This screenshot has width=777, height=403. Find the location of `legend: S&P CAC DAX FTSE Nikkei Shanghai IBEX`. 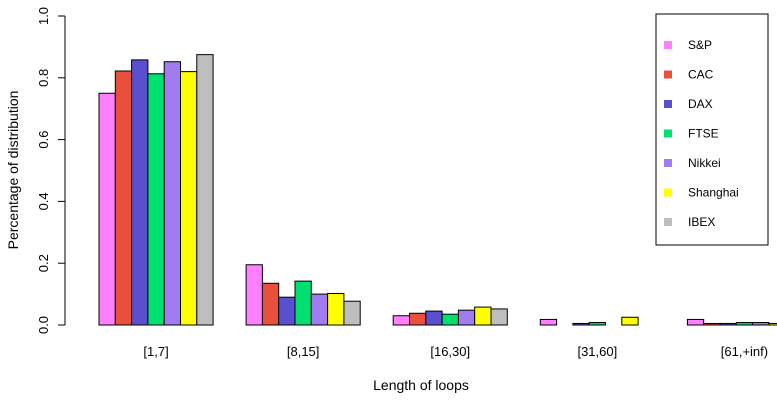

legend: S&P CAC DAX FTSE Nikkei Shanghai IBEX is located at coordinates (712, 129).